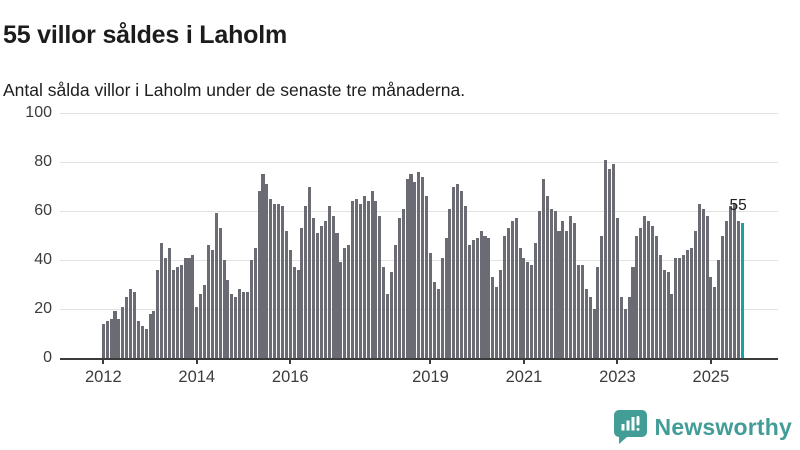  Describe the element at coordinates (723, 426) in the screenshot. I see `newsworthy-wordmark: Newsworthy` at that location.